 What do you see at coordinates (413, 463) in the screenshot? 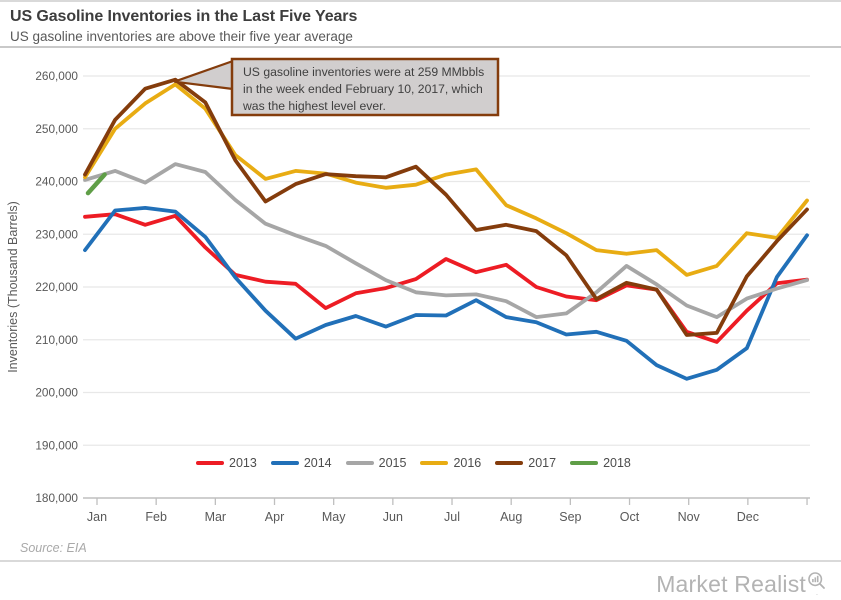
I see `chart-legend: 2013 2014 2015 2016 2017 2018` at bounding box center [413, 463].